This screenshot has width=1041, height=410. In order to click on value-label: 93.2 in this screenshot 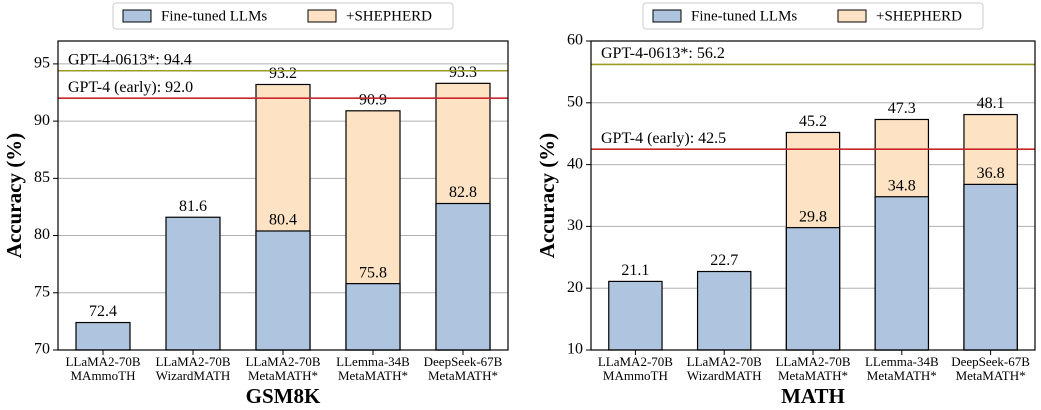, I will do `click(283, 73)`.